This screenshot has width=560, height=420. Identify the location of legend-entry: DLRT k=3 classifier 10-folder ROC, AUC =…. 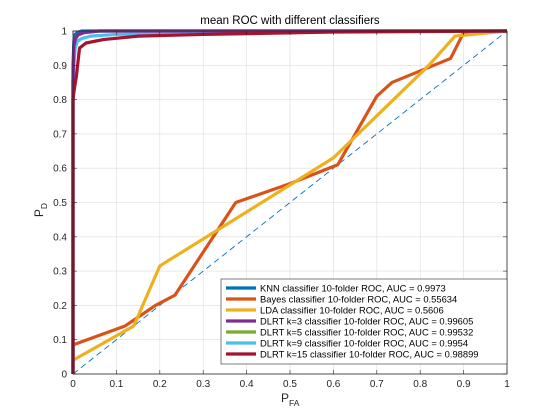
(366, 320).